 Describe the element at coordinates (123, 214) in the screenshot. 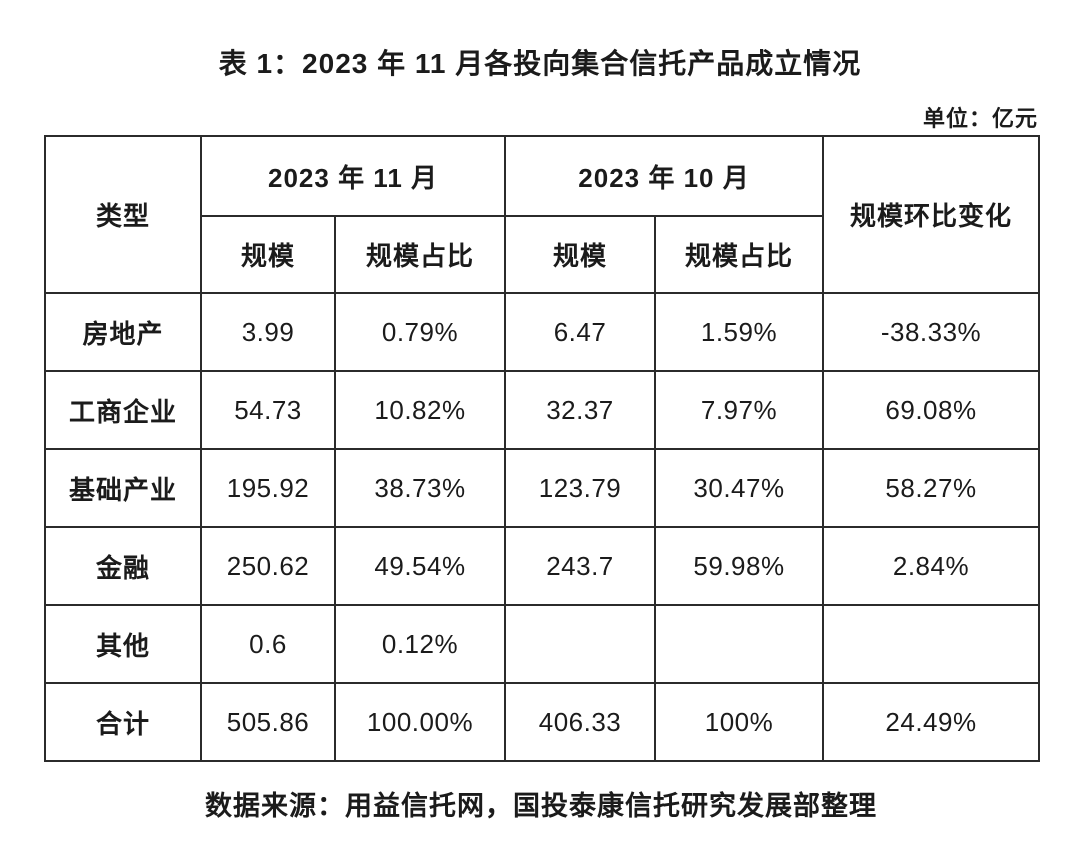

I see `header-type: 类型` at that location.